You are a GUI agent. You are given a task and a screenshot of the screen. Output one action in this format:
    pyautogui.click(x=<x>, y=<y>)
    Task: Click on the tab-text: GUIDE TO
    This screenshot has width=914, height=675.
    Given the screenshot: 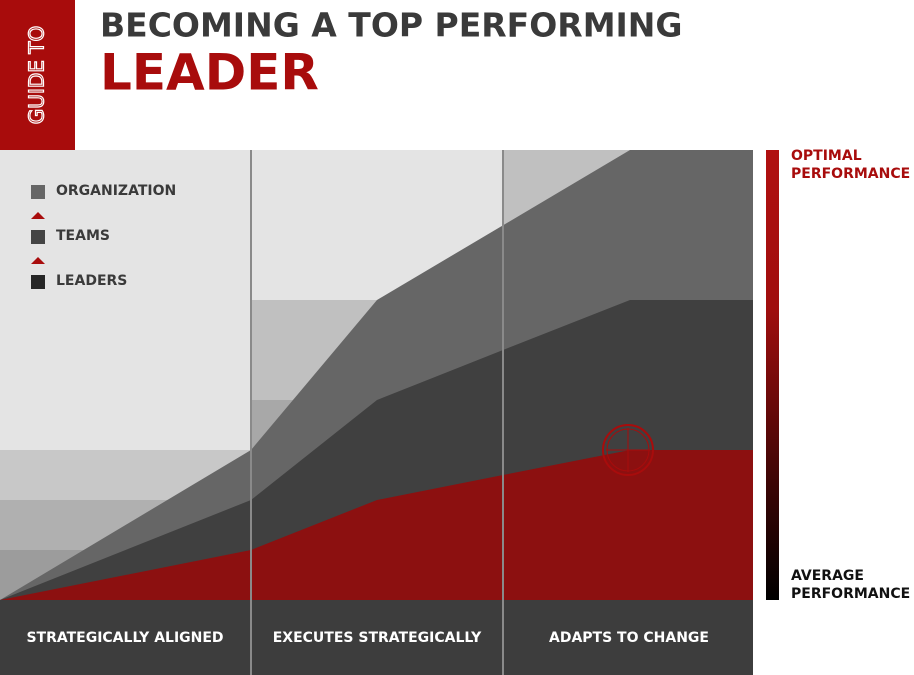 What is the action you would take?
    pyautogui.click(x=37, y=75)
    